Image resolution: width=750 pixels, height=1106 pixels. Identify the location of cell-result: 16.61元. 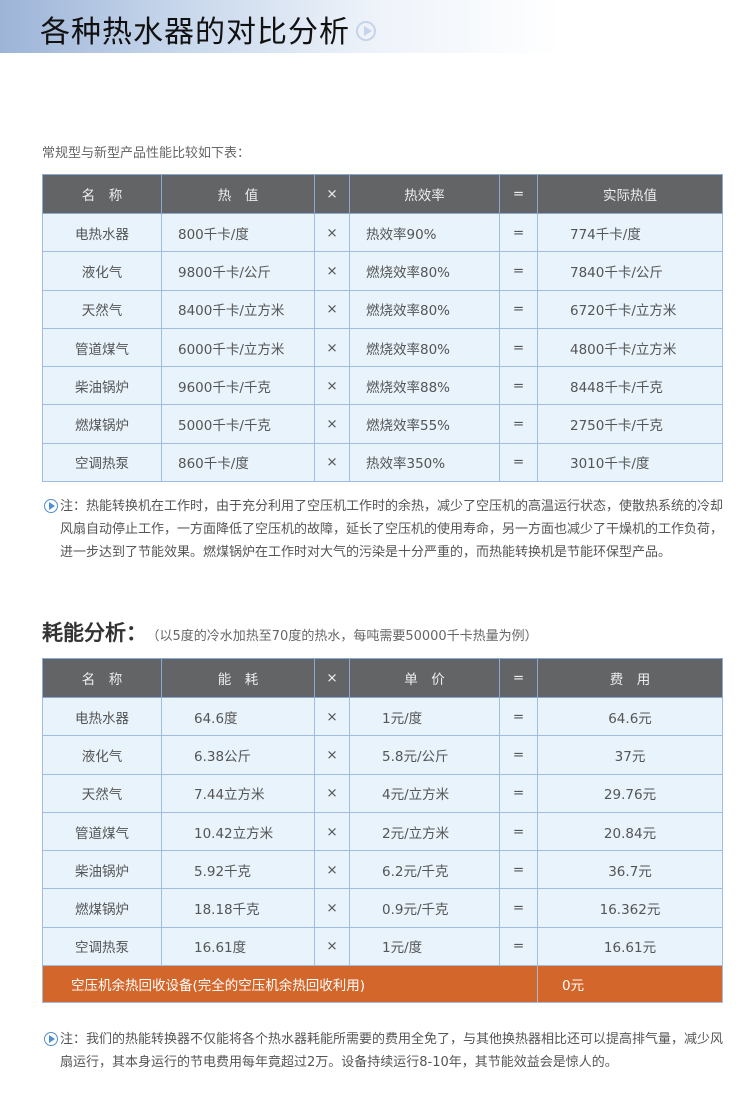
(630, 946).